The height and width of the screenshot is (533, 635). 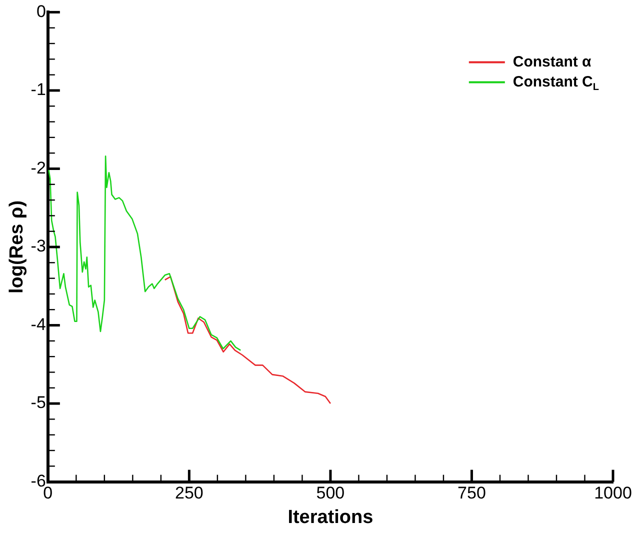 What do you see at coordinates (613, 493) in the screenshot?
I see `x-tick-label: 1000` at bounding box center [613, 493].